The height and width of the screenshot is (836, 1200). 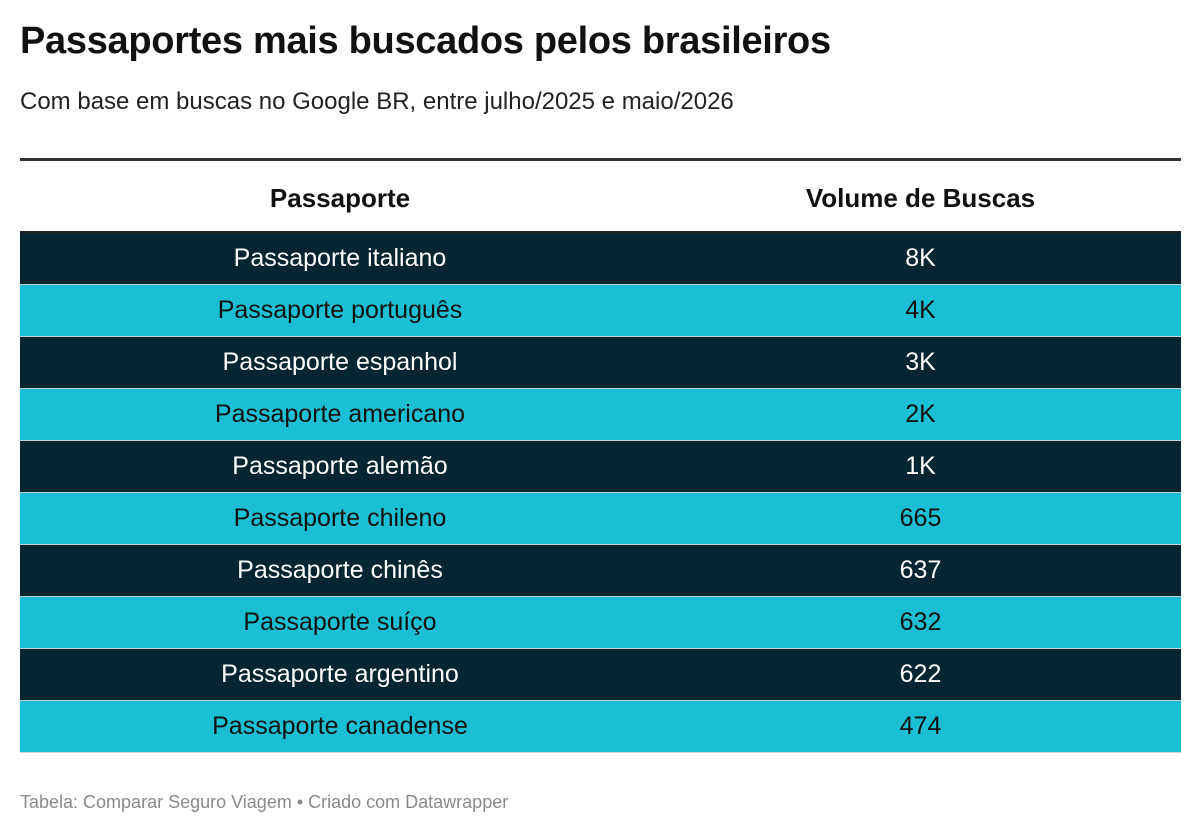 What do you see at coordinates (340, 518) in the screenshot?
I see `cell-passaporte: Passaporte chileno` at bounding box center [340, 518].